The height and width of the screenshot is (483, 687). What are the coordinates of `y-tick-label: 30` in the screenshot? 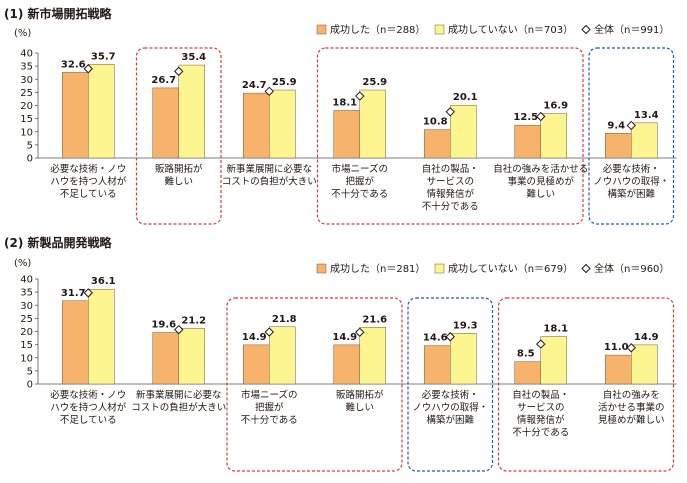 It's located at (26, 80).